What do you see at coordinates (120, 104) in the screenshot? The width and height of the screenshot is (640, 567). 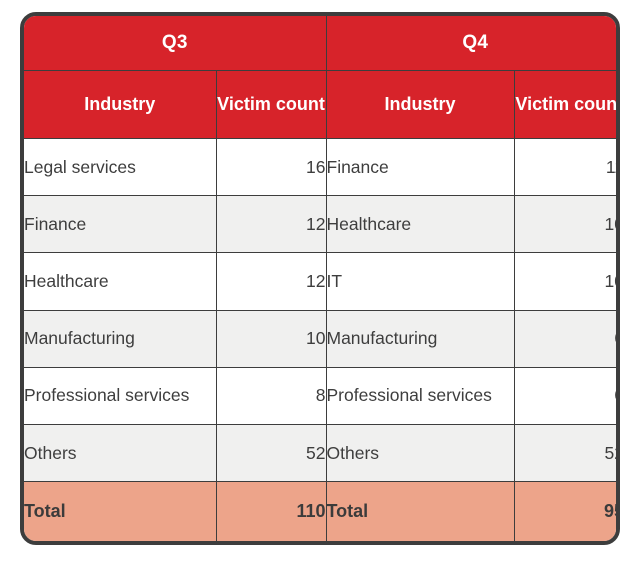 I see `q3-industry-column-header: Industry` at bounding box center [120, 104].